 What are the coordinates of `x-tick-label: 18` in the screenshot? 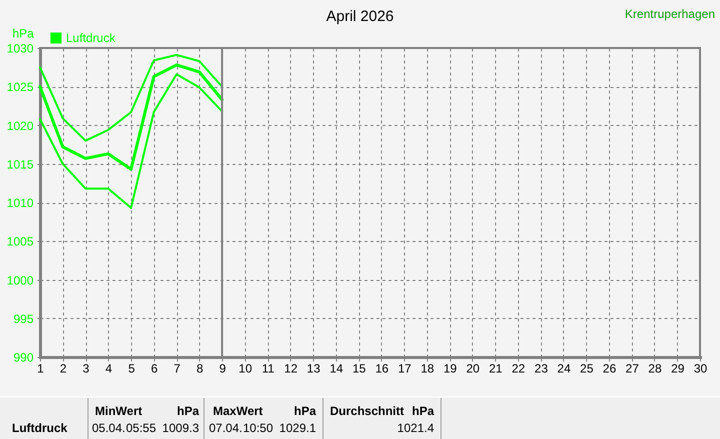 It's located at (427, 369).